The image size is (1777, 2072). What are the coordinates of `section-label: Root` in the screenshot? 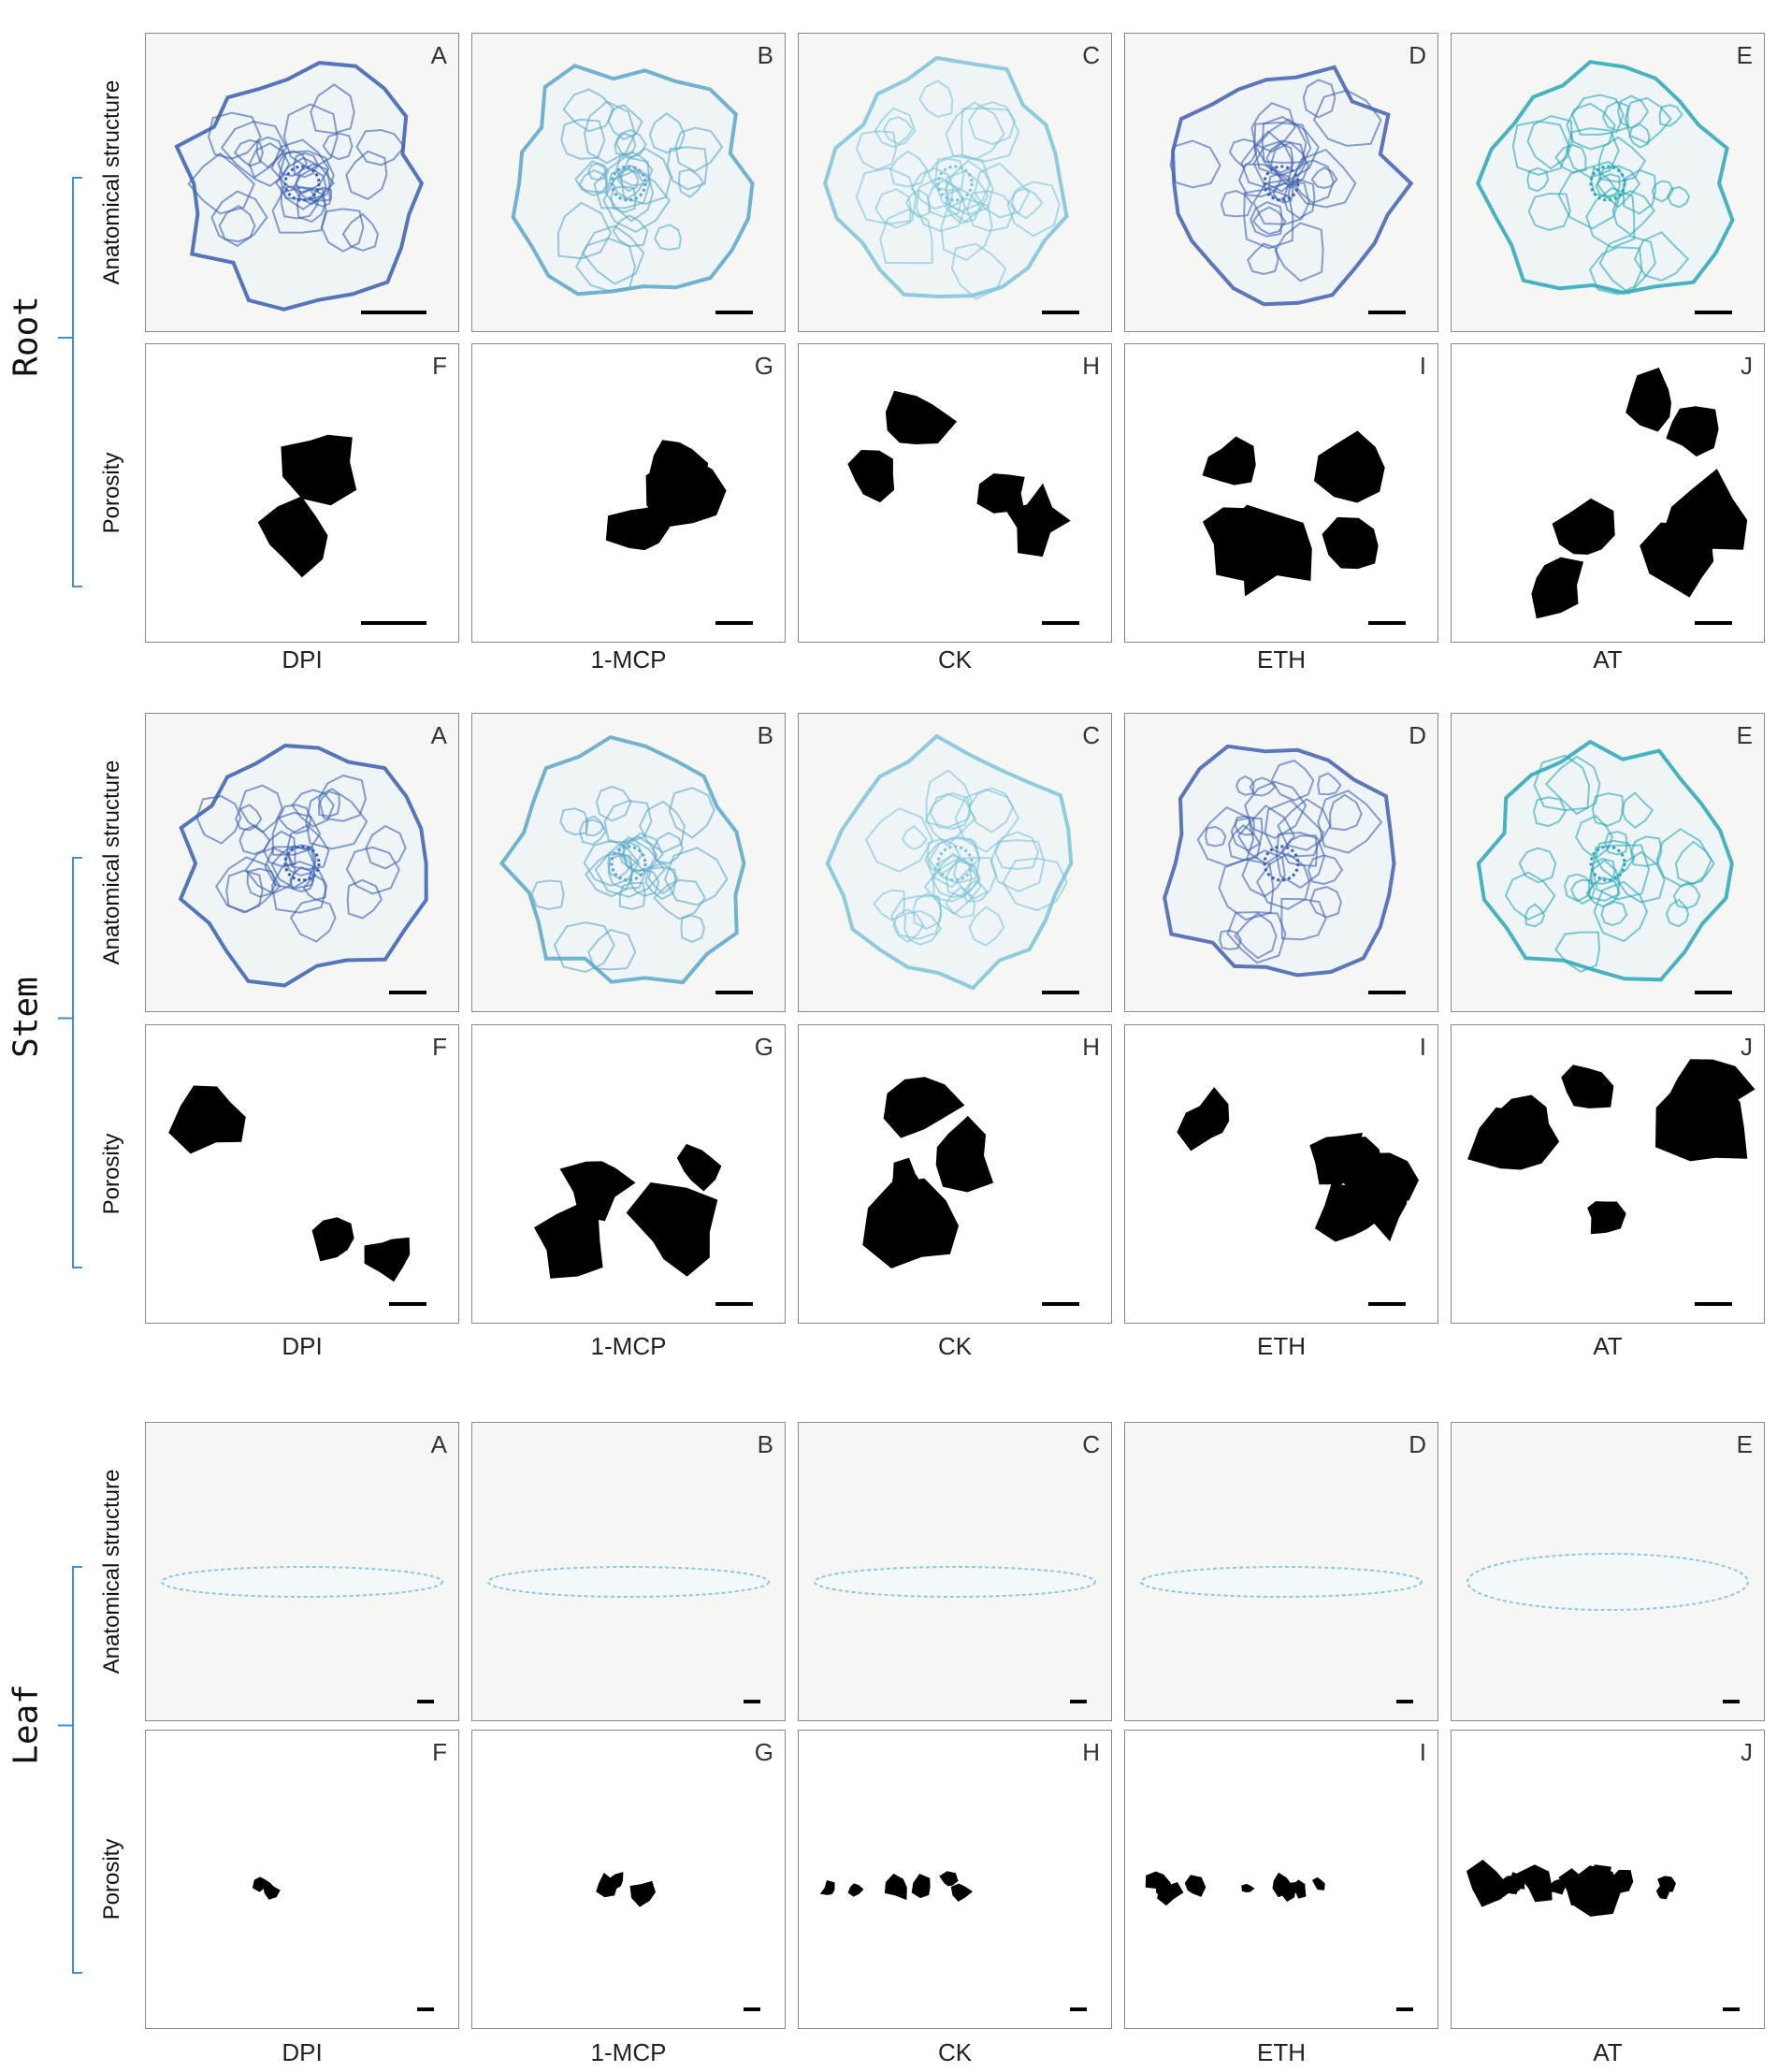 It's located at (26, 336).